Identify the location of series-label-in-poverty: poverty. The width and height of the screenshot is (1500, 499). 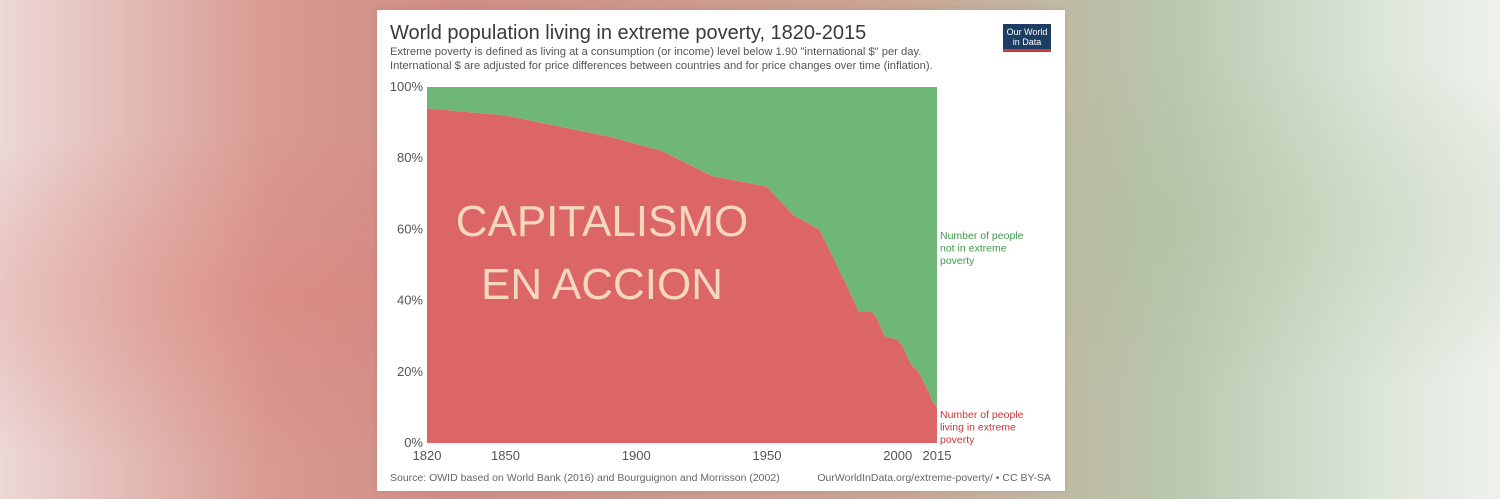
(957, 440).